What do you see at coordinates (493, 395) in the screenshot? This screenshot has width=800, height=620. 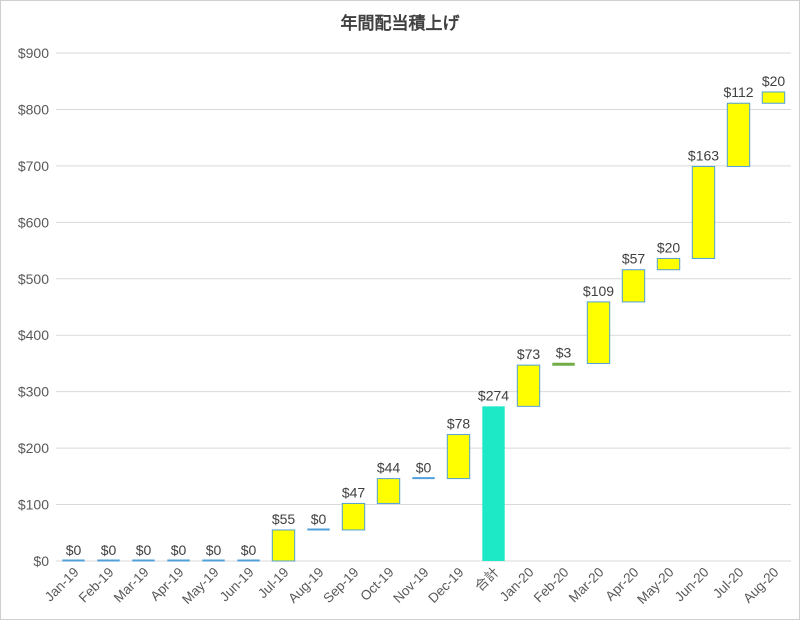 I see `data-label: $274` at bounding box center [493, 395].